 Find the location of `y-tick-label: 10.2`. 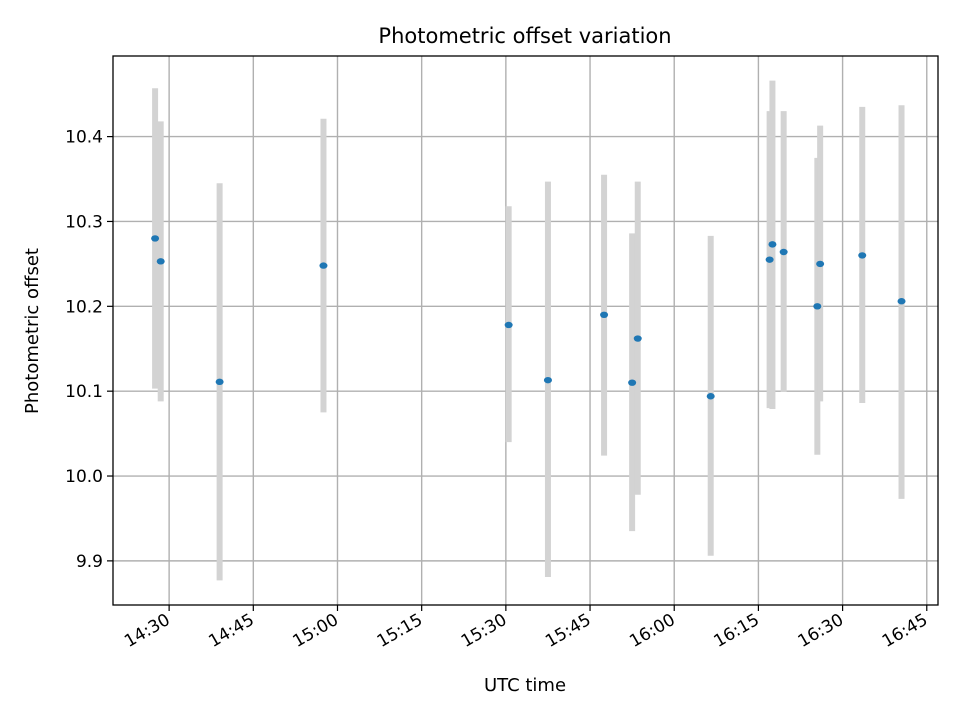

y-tick-label: 10.2 is located at coordinates (84, 307).